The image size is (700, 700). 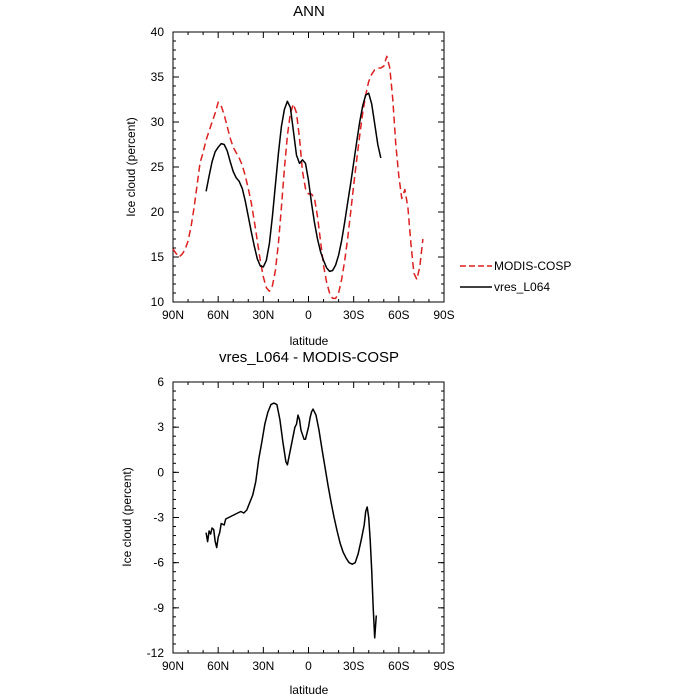 What do you see at coordinates (158, 563) in the screenshot?
I see `y-tick-label: -6` at bounding box center [158, 563].